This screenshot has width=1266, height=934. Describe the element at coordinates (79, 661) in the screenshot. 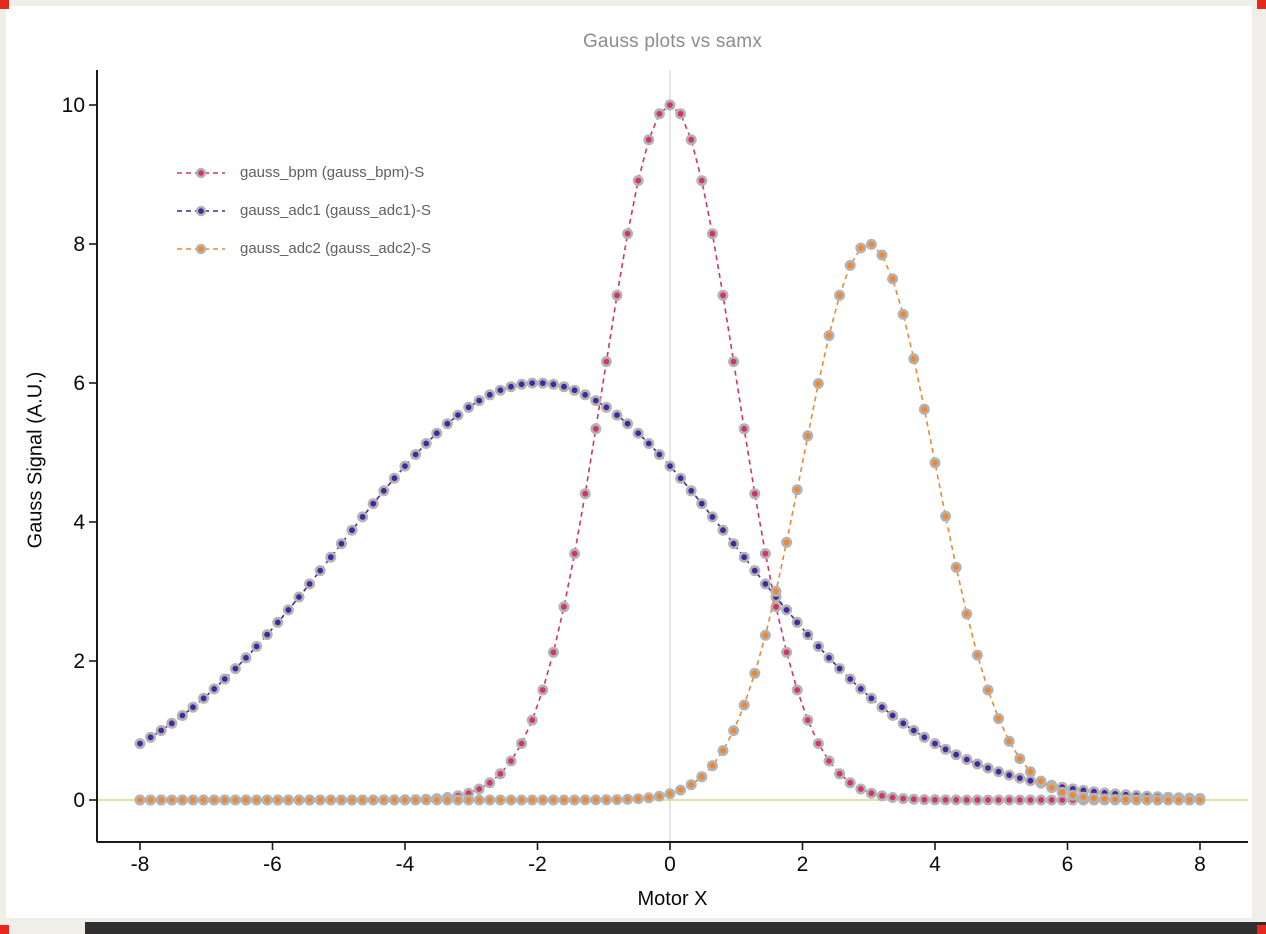

I see `y-tick-label: 2` at that location.